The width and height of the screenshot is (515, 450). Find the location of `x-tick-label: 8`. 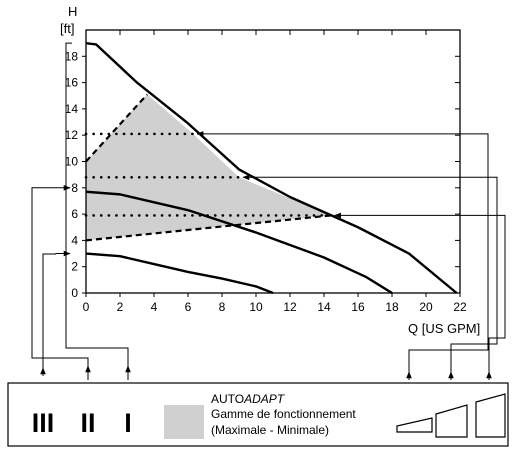

x-tick-label: 8 is located at coordinates (222, 307).